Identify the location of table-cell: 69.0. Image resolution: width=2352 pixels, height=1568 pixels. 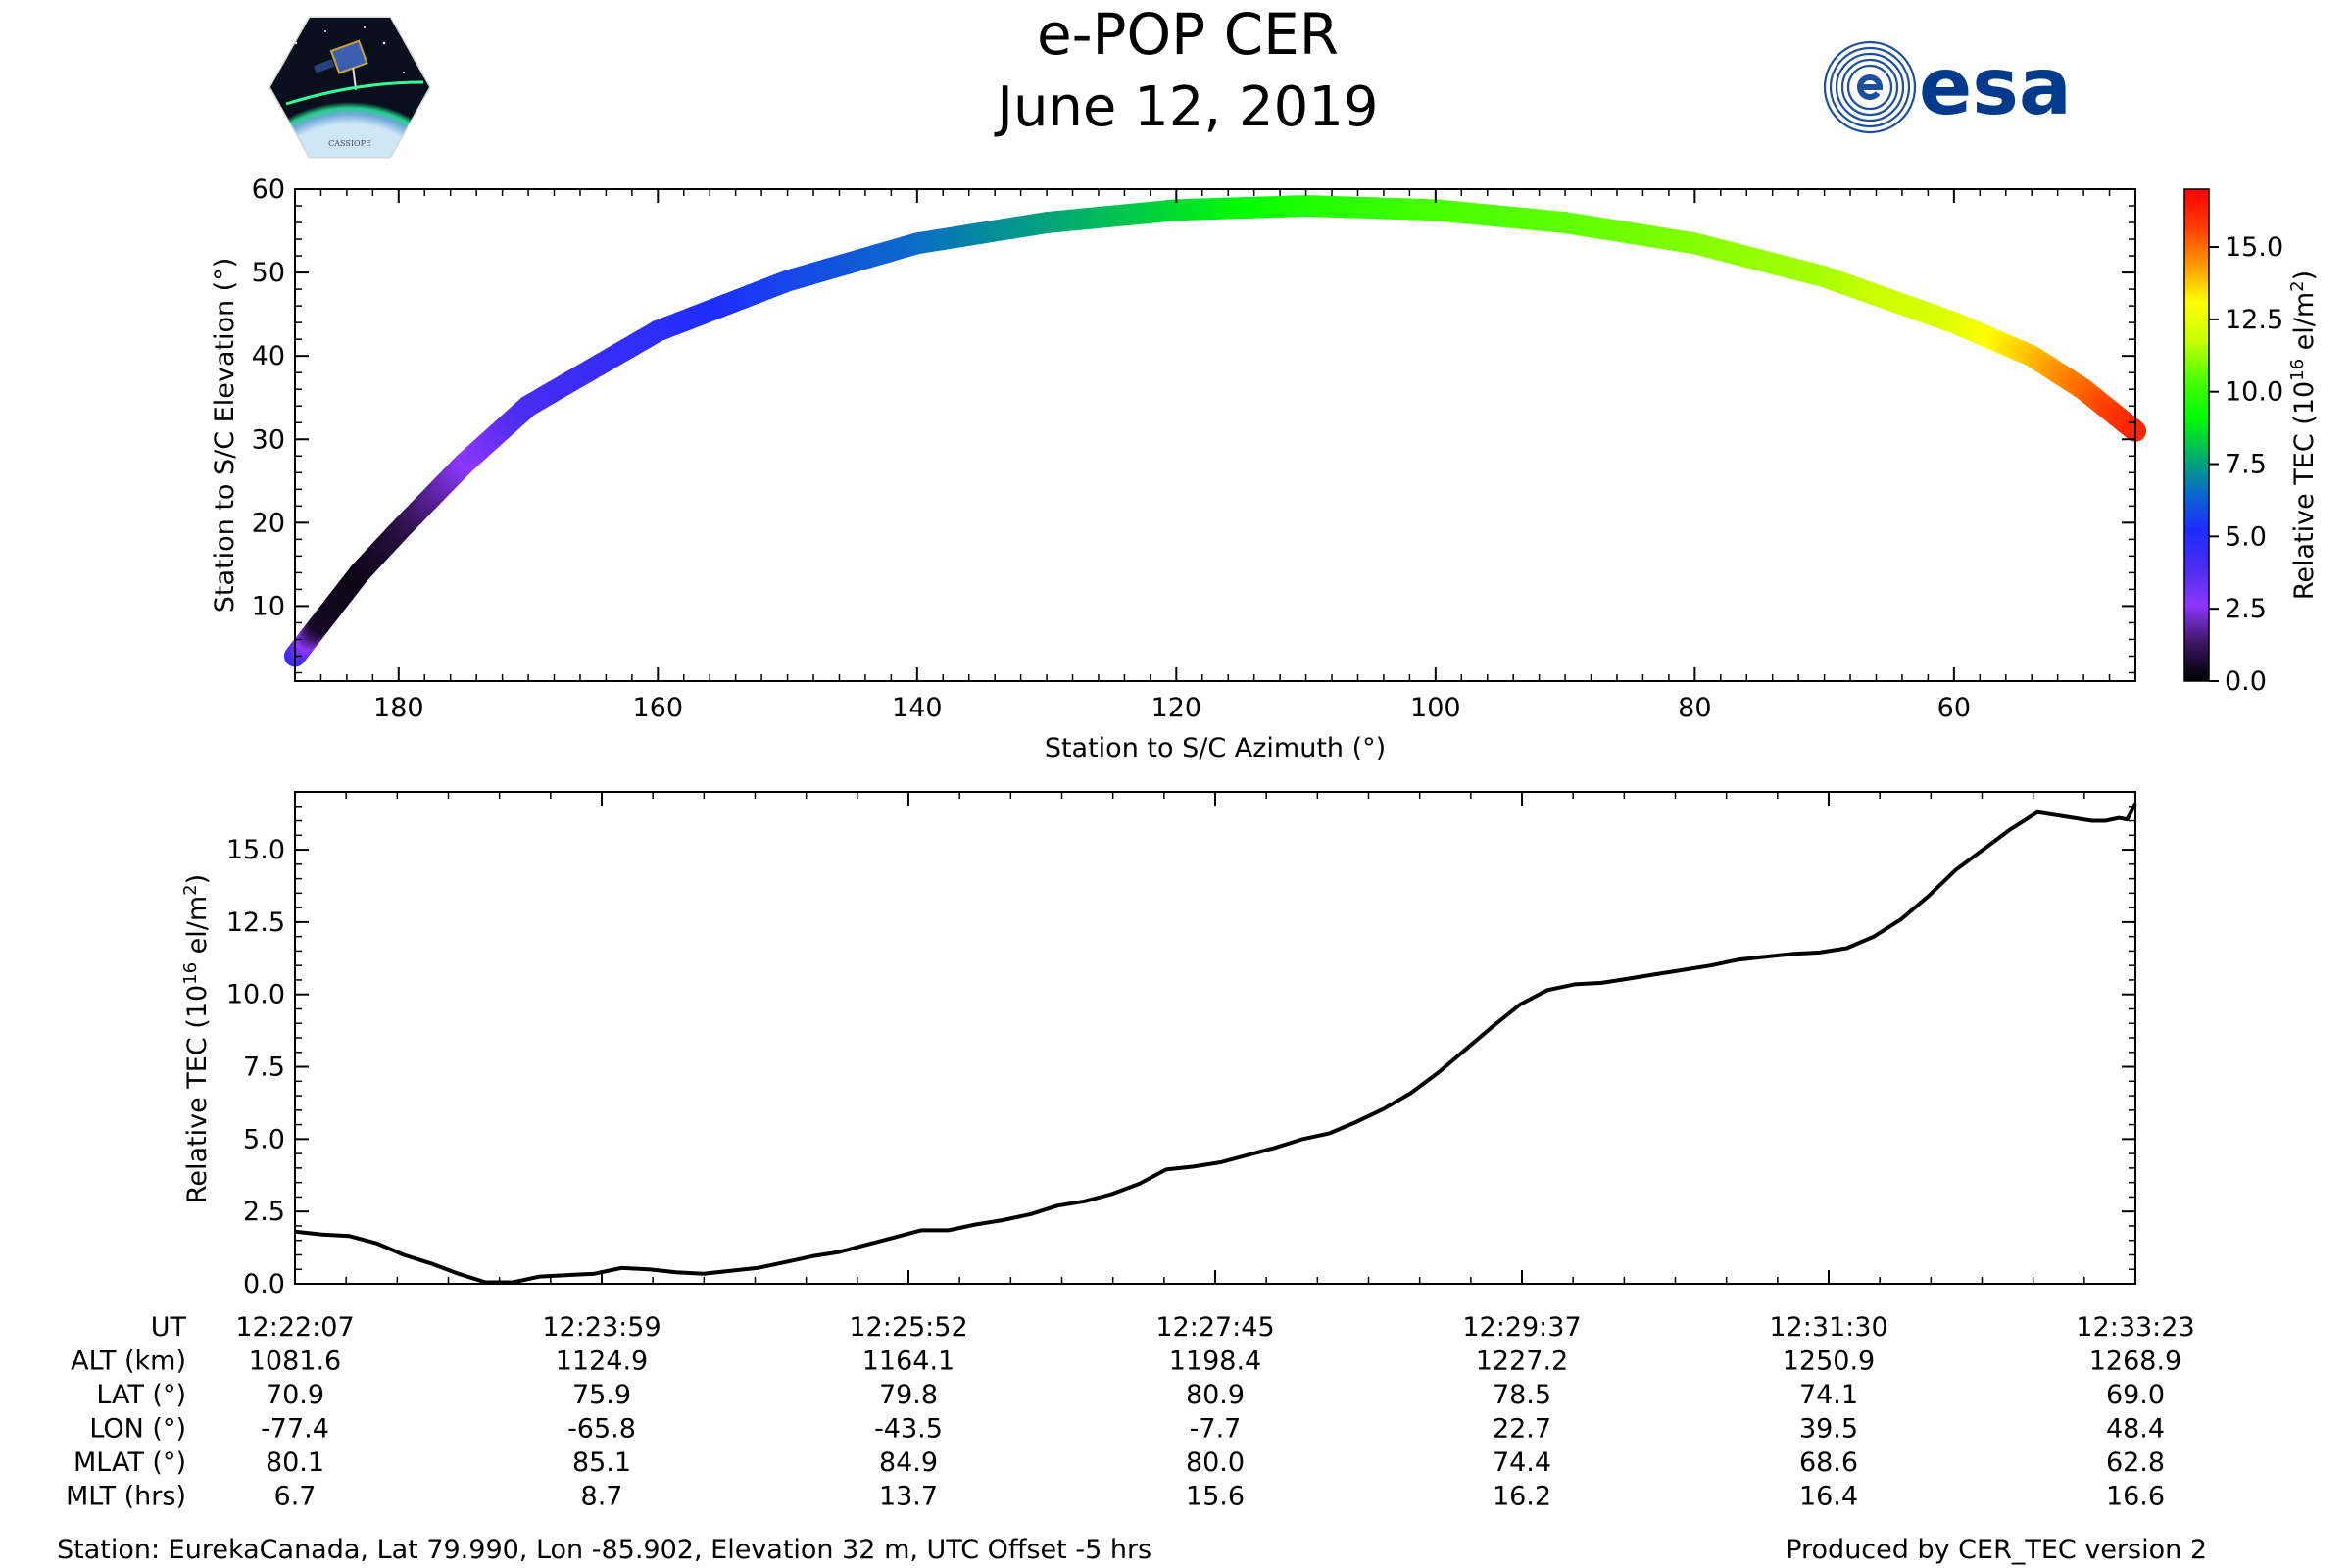
(2135, 1395).